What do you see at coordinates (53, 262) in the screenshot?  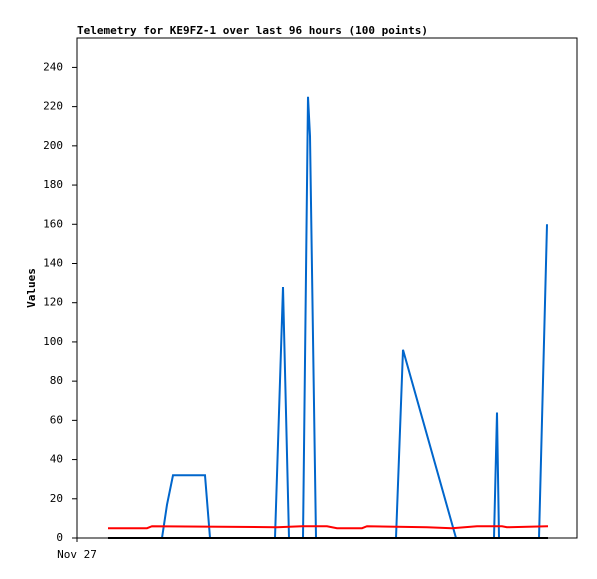 I see `y-tick-label: 140` at bounding box center [53, 262].